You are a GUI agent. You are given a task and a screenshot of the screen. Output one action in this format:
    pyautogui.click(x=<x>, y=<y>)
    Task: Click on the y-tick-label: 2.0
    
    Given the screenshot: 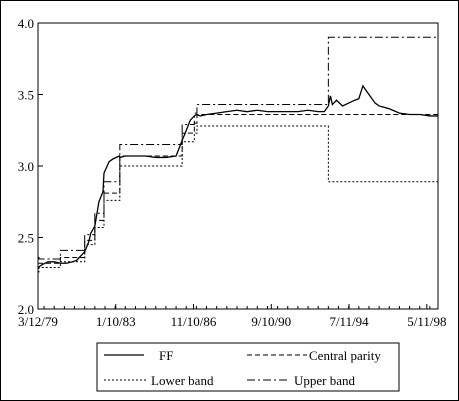 What is the action you would take?
    pyautogui.click(x=26, y=309)
    